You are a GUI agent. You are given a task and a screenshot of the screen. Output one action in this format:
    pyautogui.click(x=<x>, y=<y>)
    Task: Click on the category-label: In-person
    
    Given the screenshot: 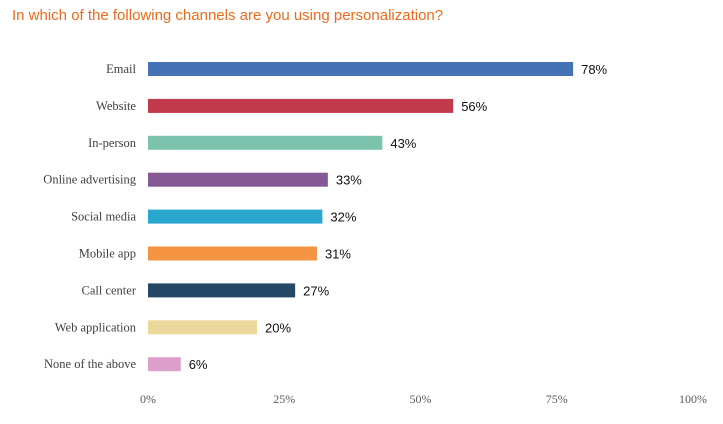 What is the action you would take?
    pyautogui.click(x=112, y=143)
    